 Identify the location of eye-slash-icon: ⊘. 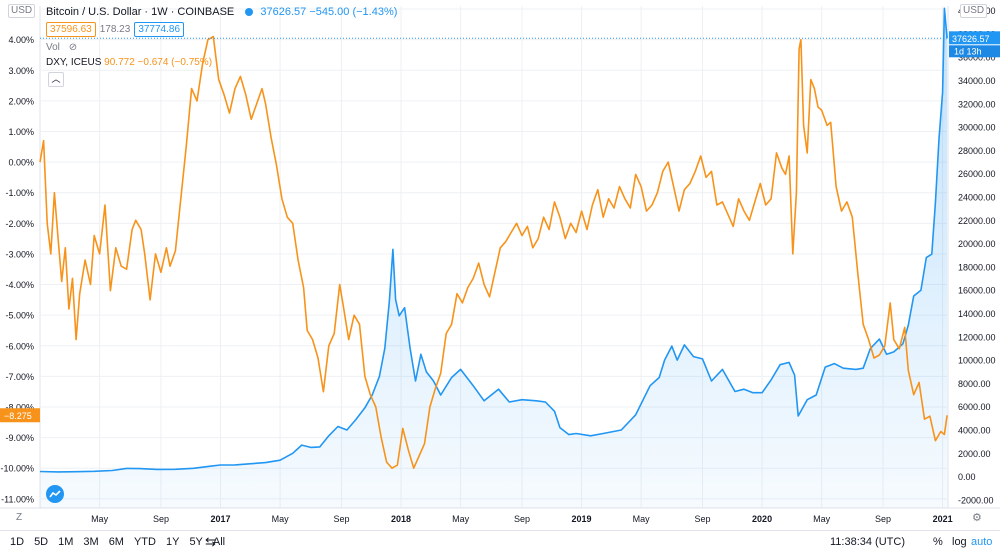
(73, 47).